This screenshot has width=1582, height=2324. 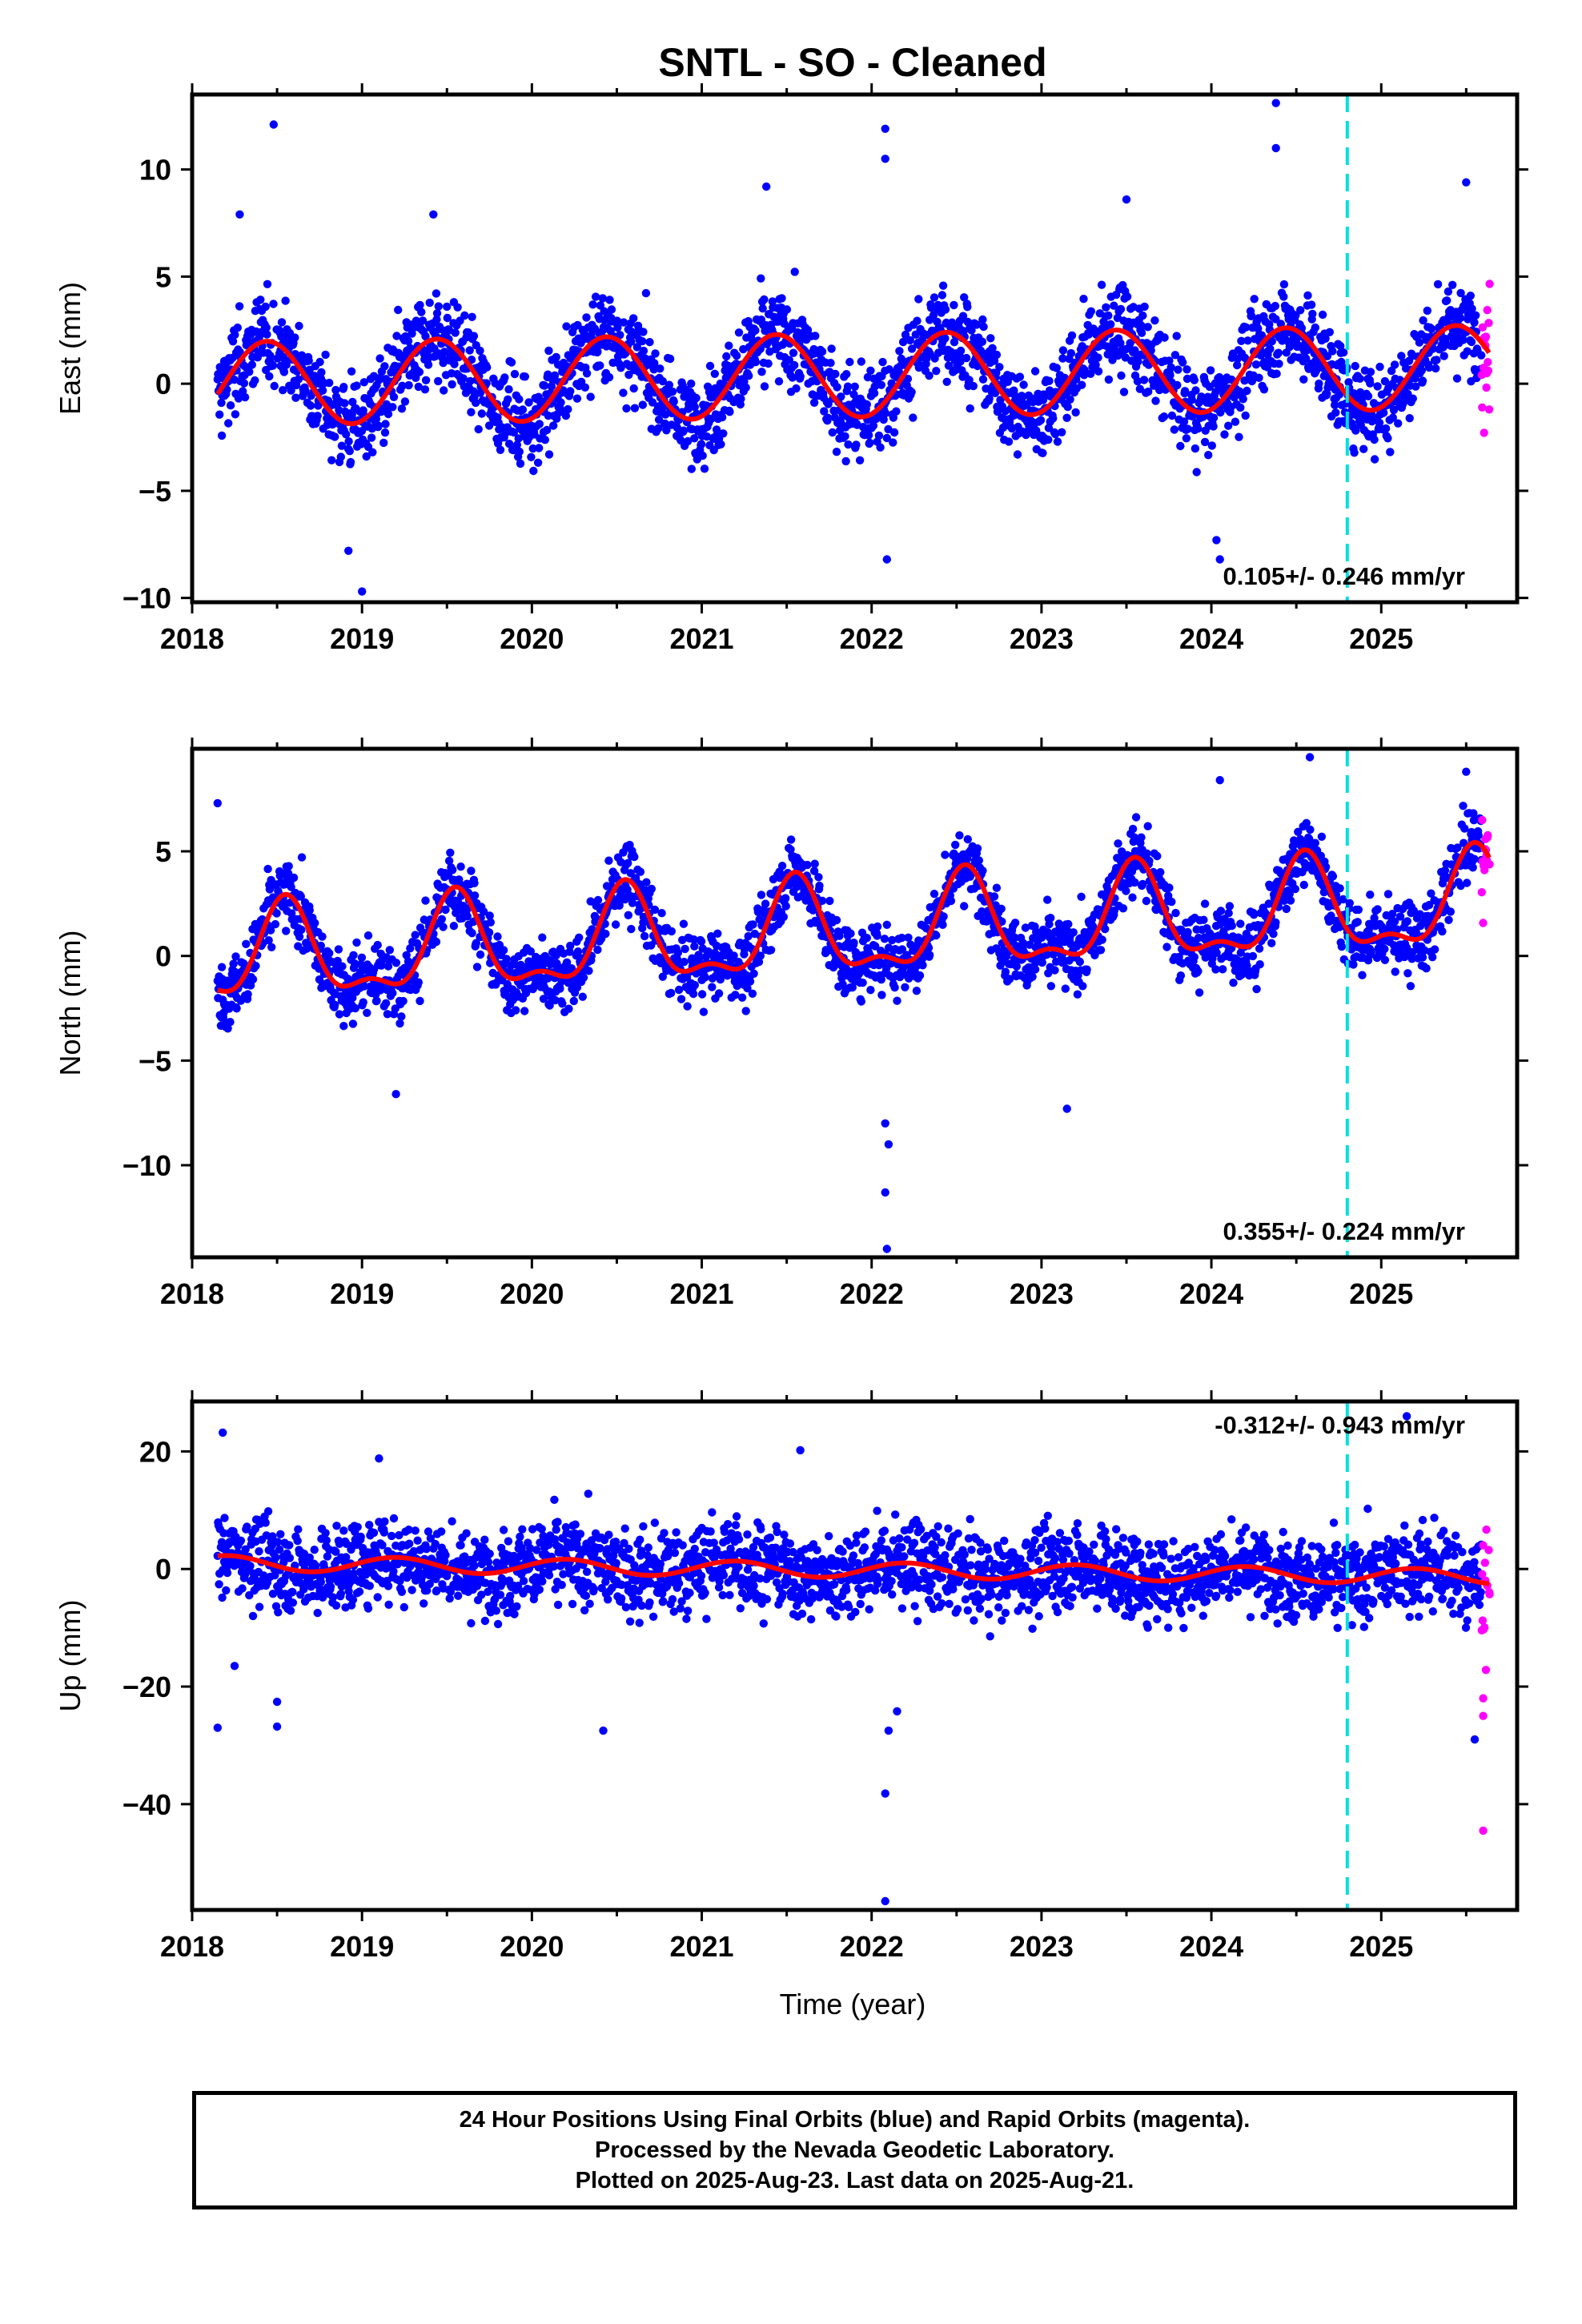 I want to click on y-tick-label: 5, so click(x=163, y=852).